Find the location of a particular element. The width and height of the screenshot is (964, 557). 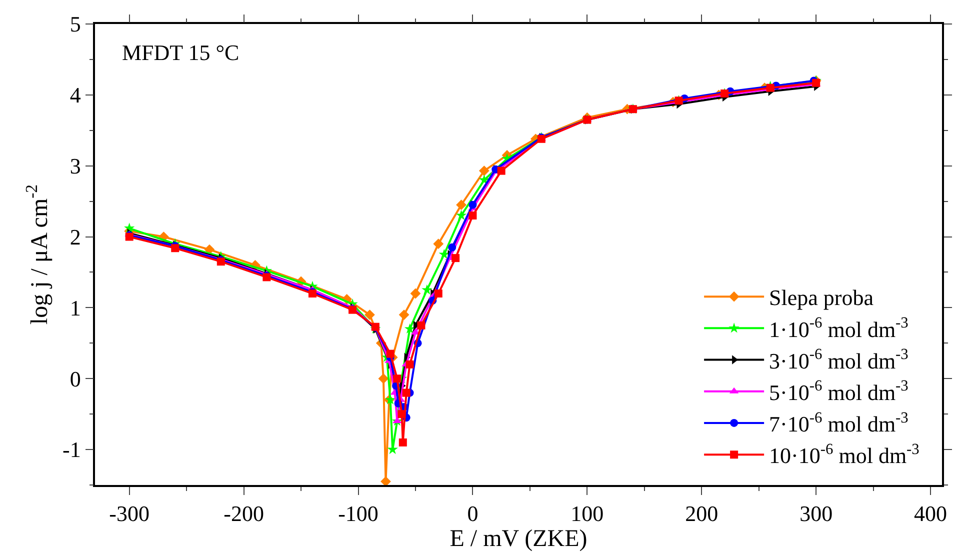

x-tick-label: -200 is located at coordinates (244, 513).